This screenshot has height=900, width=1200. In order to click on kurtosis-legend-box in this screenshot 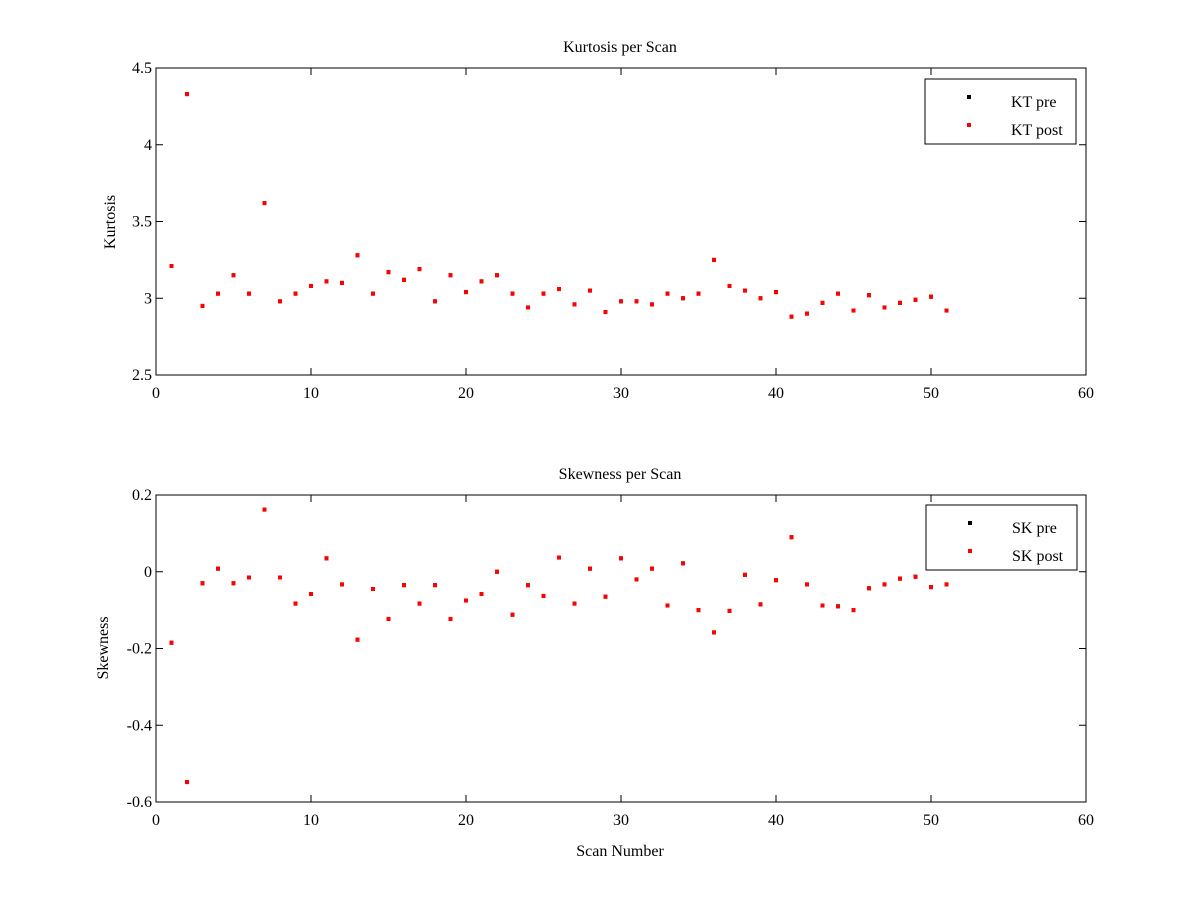, I will do `click(1000, 111)`.